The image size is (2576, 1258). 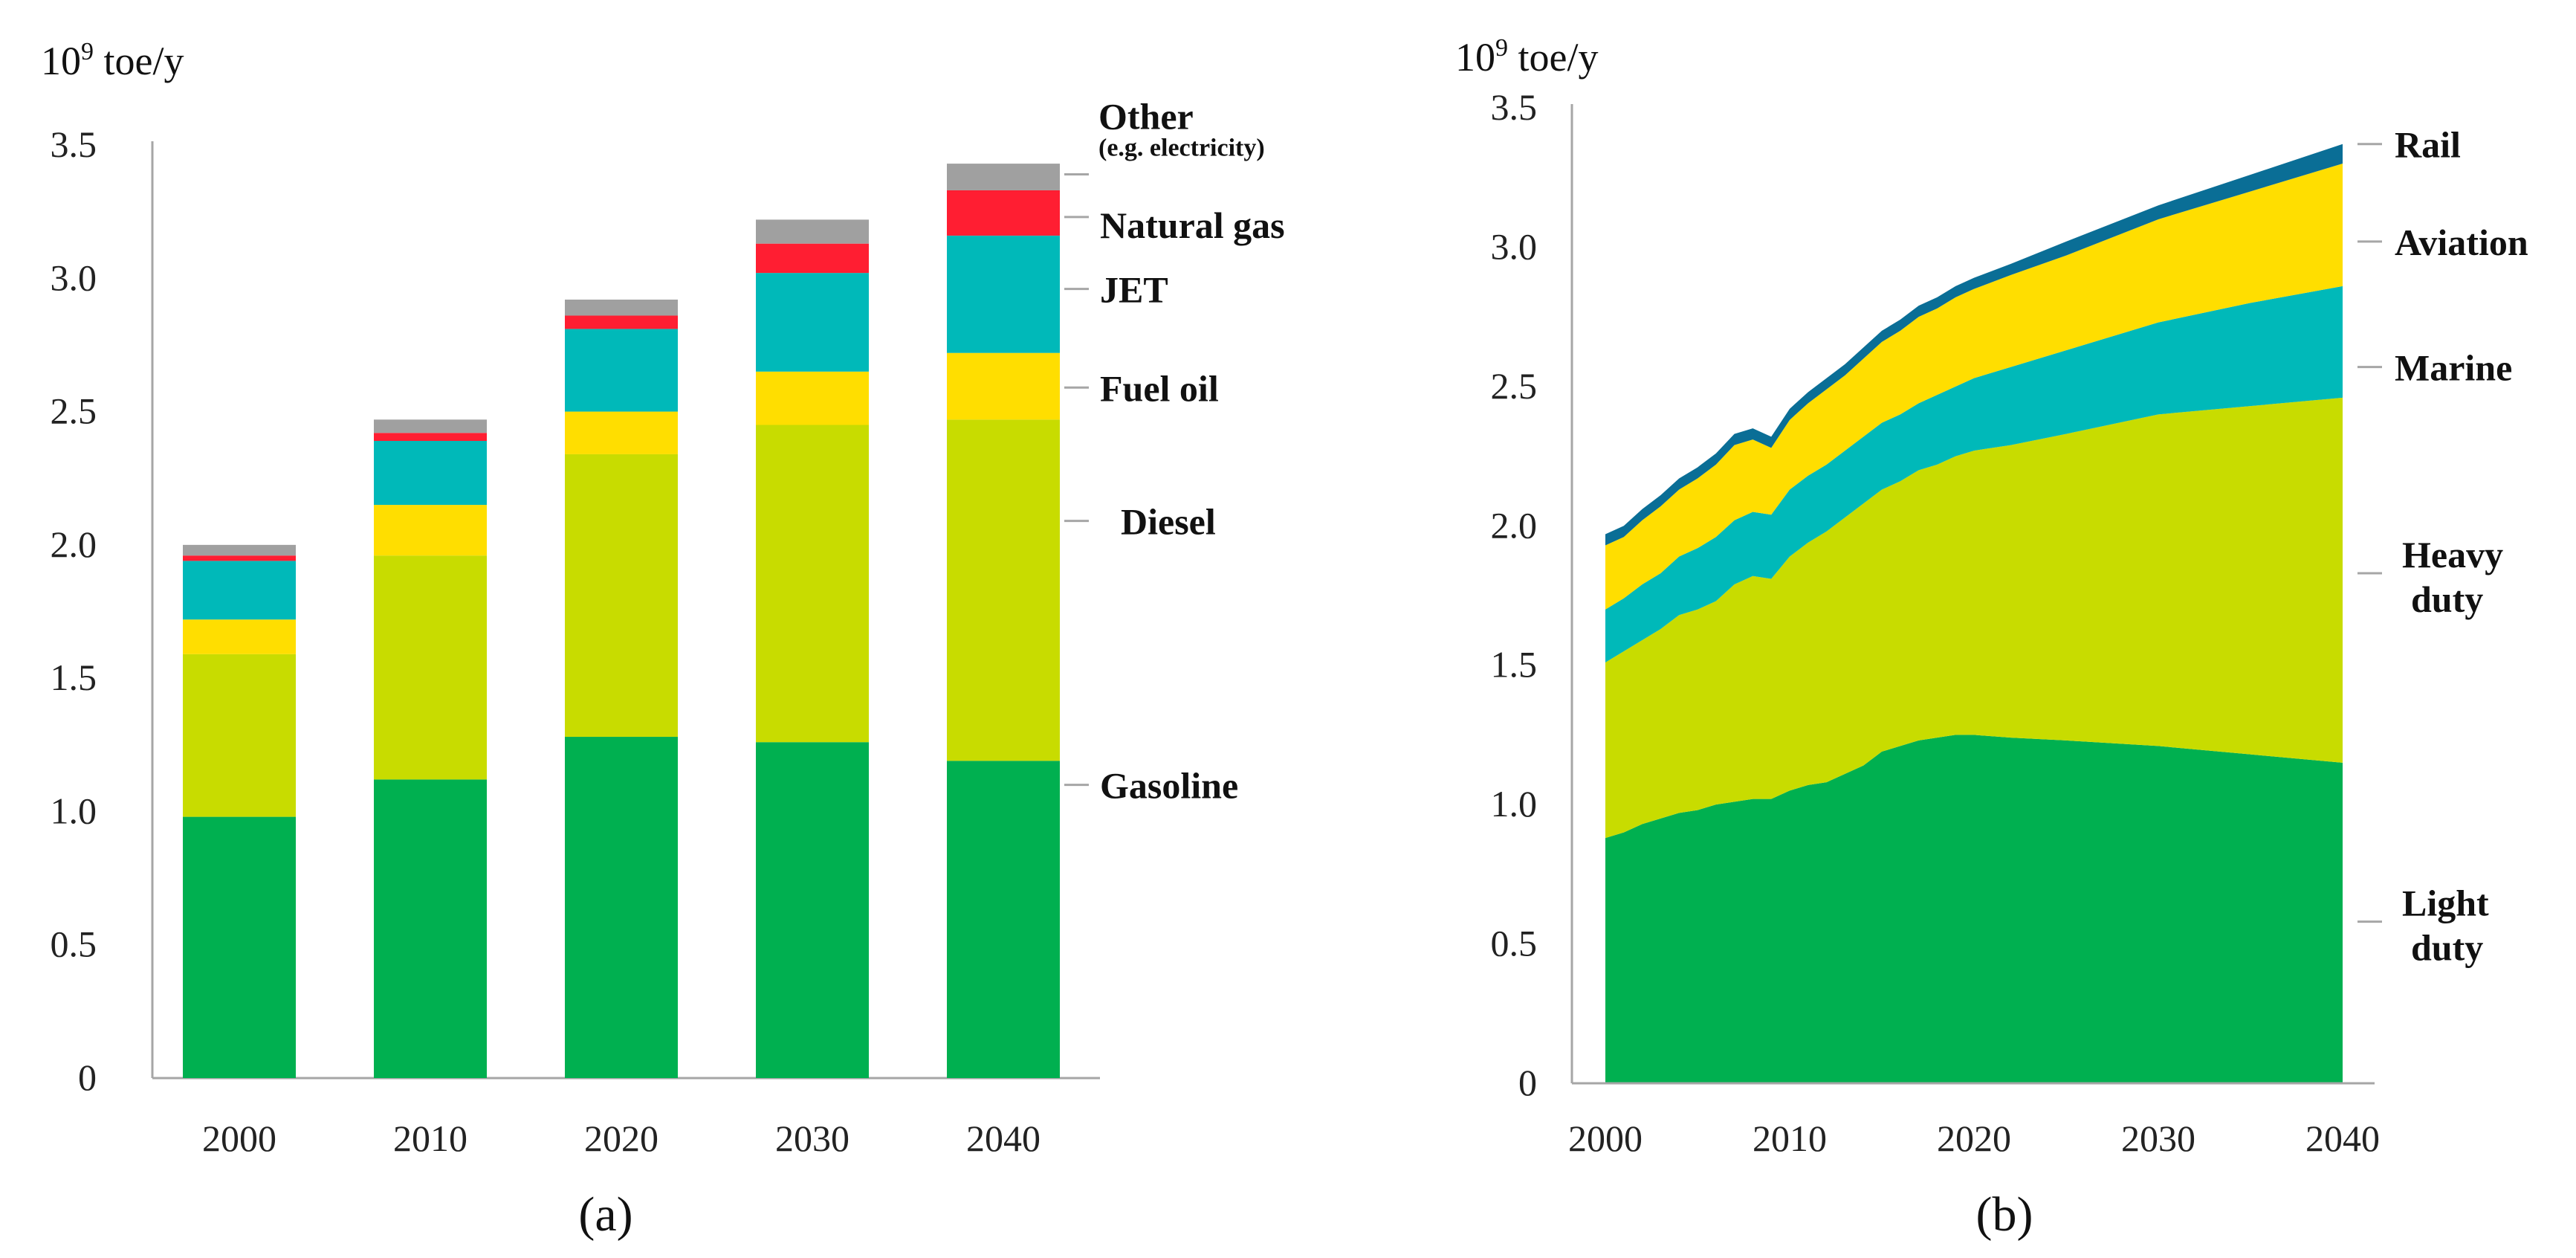 What do you see at coordinates (1134, 290) in the screenshot?
I see `series-label-jet: JET` at bounding box center [1134, 290].